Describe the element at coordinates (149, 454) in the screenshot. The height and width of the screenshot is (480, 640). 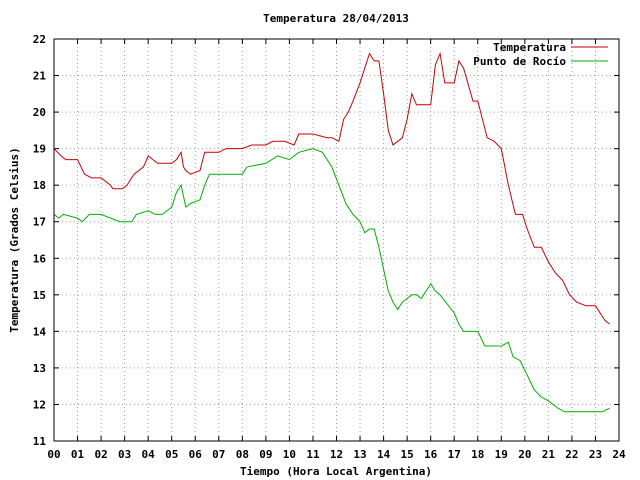
I see `x-tick-label: 04` at that location.